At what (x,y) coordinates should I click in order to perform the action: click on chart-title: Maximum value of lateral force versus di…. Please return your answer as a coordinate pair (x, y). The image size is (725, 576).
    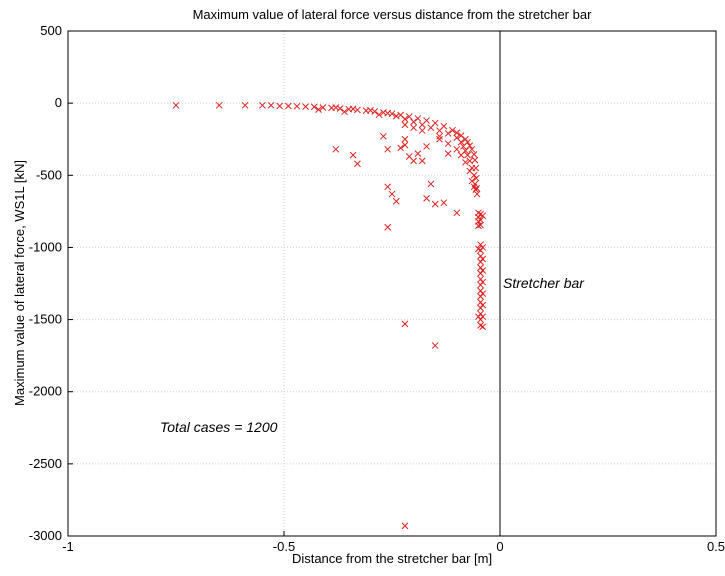
    Looking at the image, I should click on (392, 14).